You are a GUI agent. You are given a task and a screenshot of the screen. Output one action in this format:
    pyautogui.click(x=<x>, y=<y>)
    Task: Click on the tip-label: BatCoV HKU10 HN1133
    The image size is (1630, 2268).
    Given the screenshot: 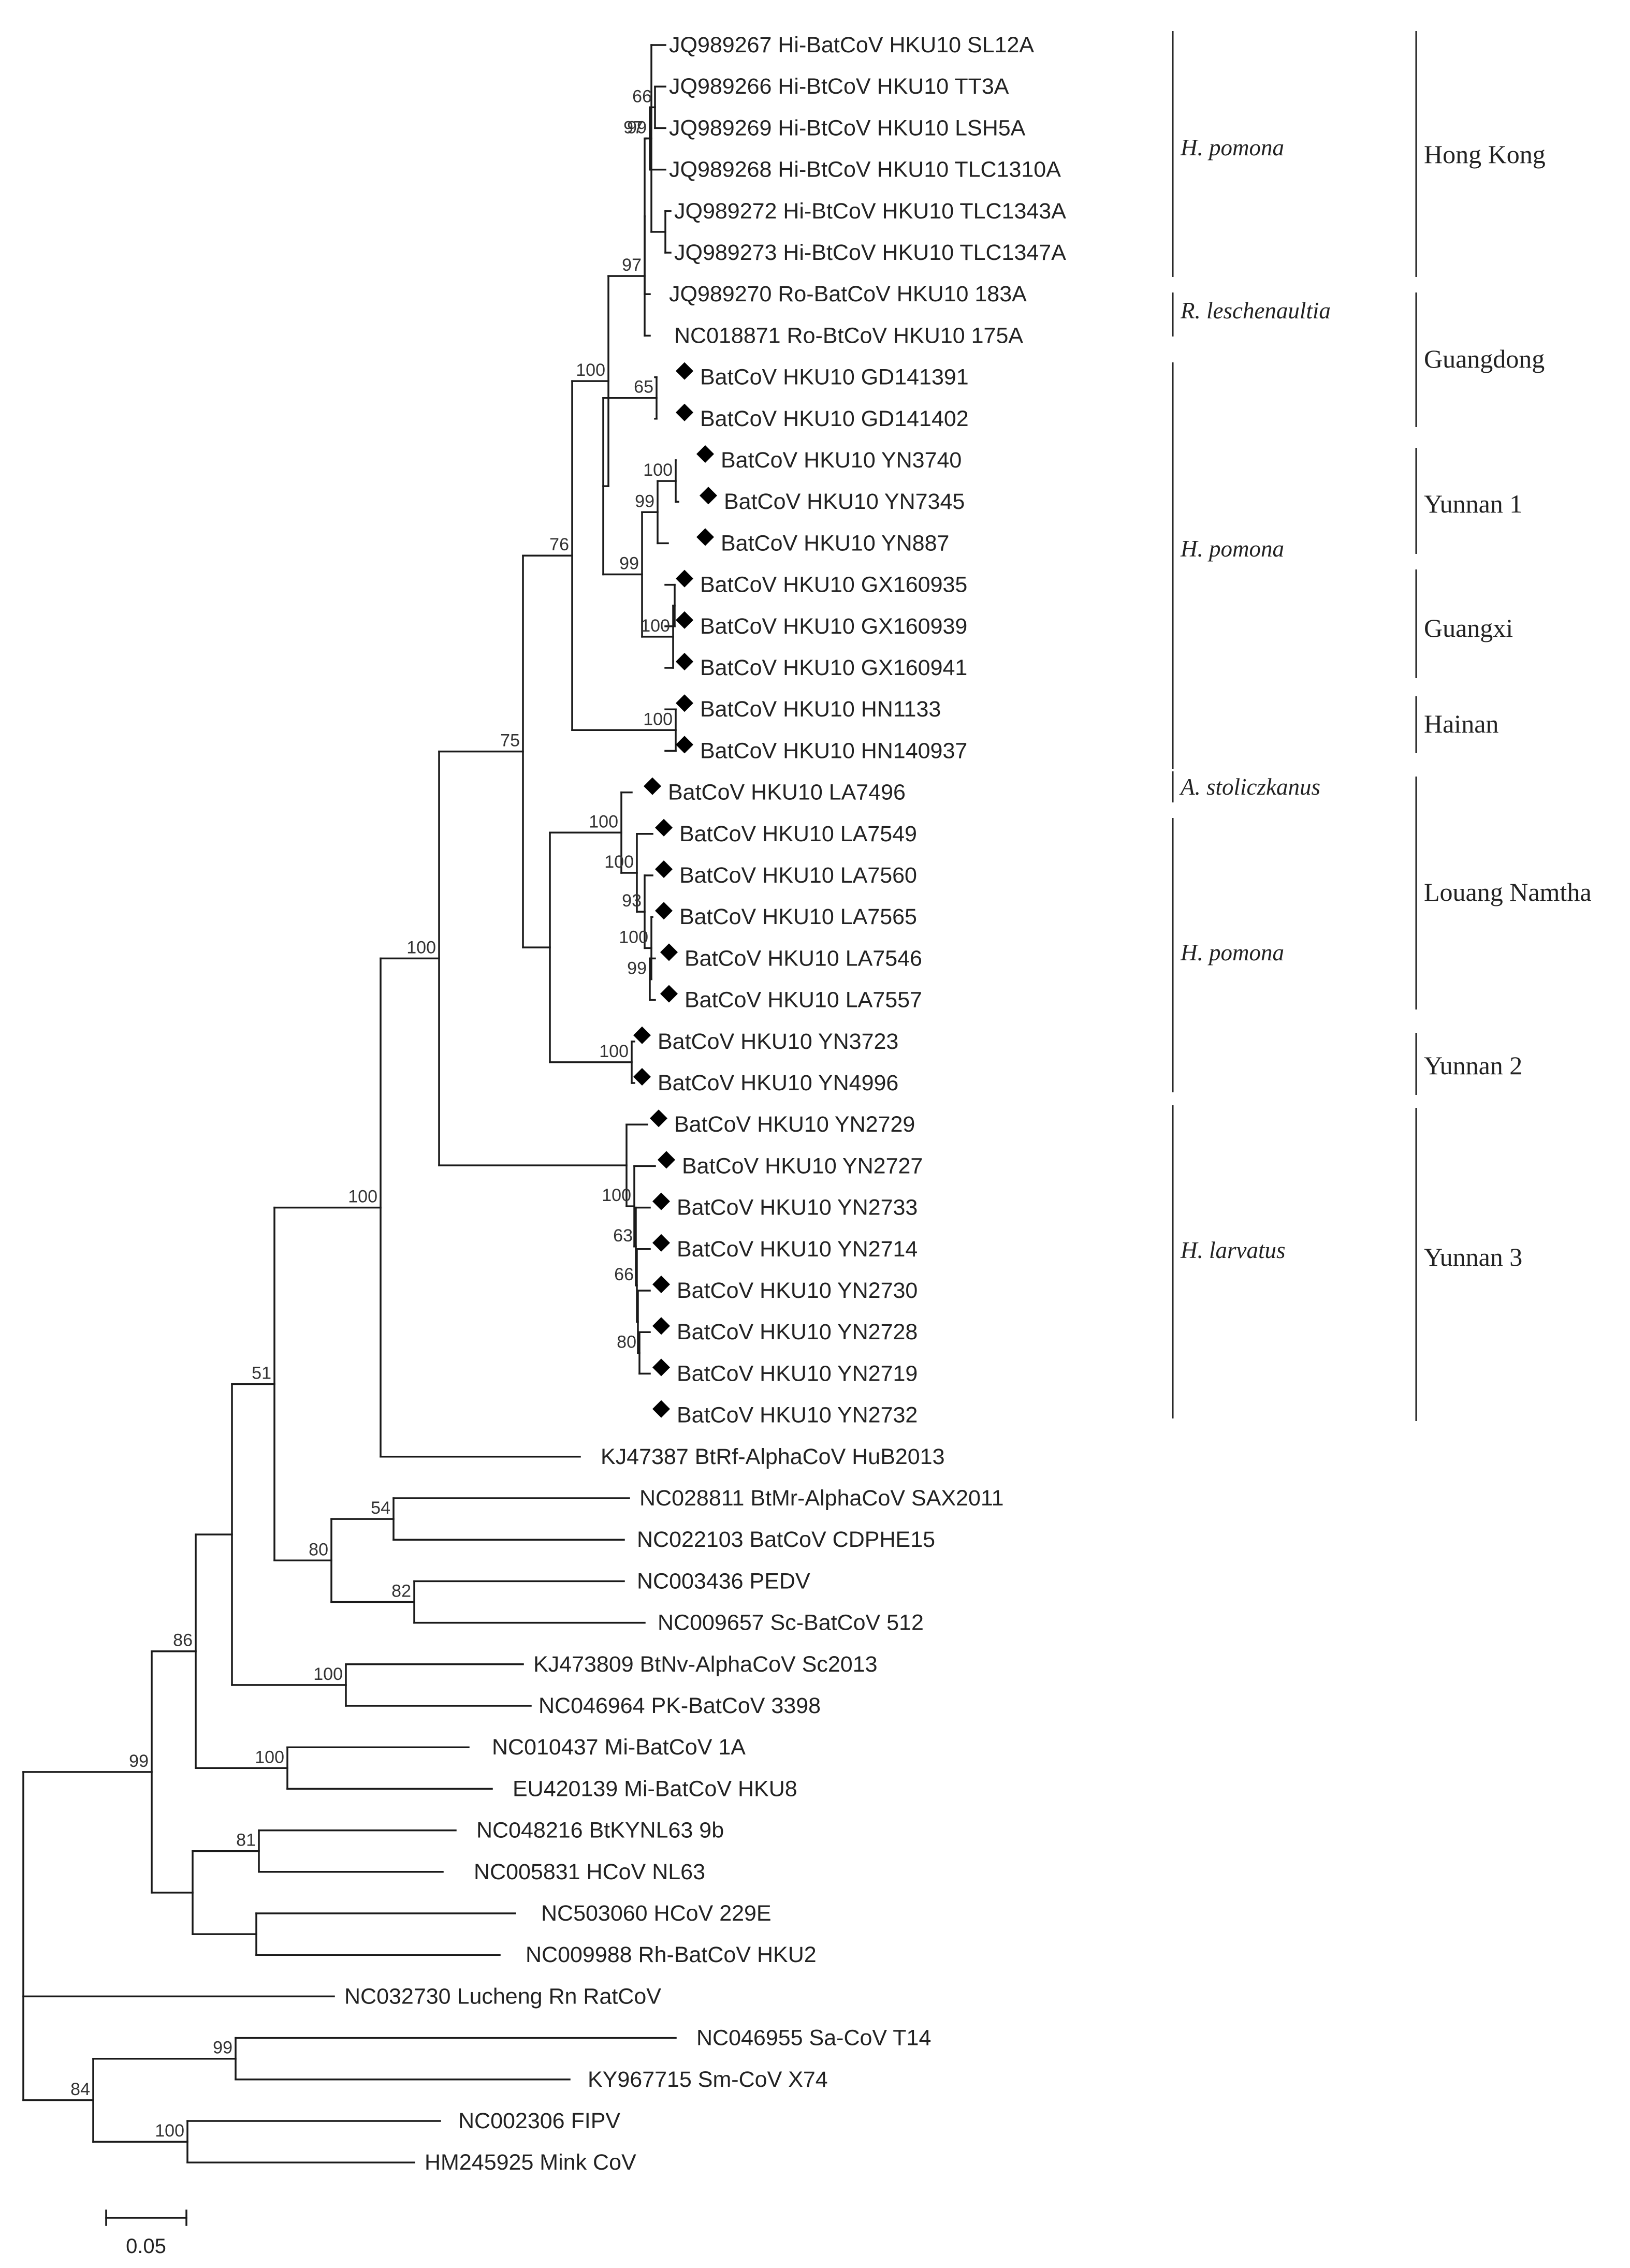 What is the action you would take?
    pyautogui.click(x=820, y=710)
    